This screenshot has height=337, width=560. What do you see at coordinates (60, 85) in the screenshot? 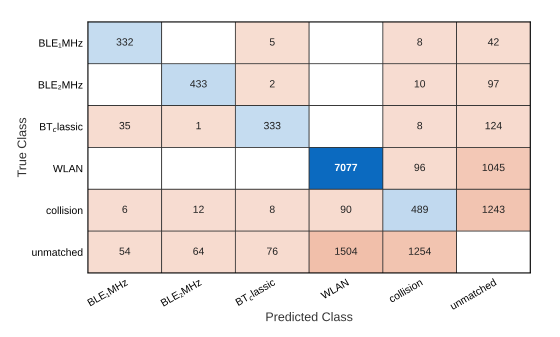
I see `y-tick-label: BLE₂MHz` at bounding box center [60, 85].